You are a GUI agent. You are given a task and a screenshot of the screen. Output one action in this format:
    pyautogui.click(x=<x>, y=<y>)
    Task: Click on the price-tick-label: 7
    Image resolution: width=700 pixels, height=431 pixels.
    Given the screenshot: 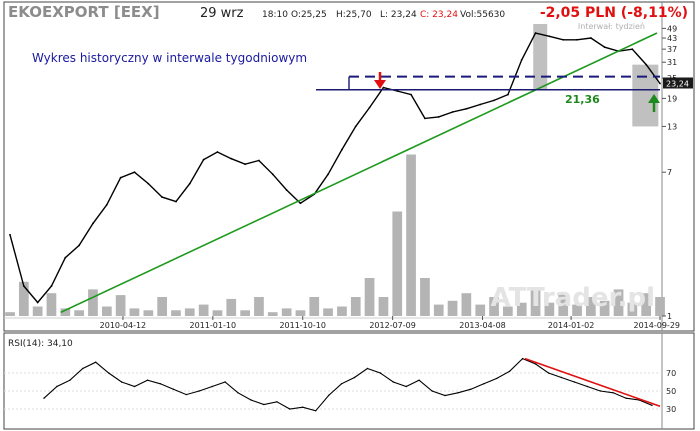 What is the action you would take?
    pyautogui.click(x=669, y=172)
    